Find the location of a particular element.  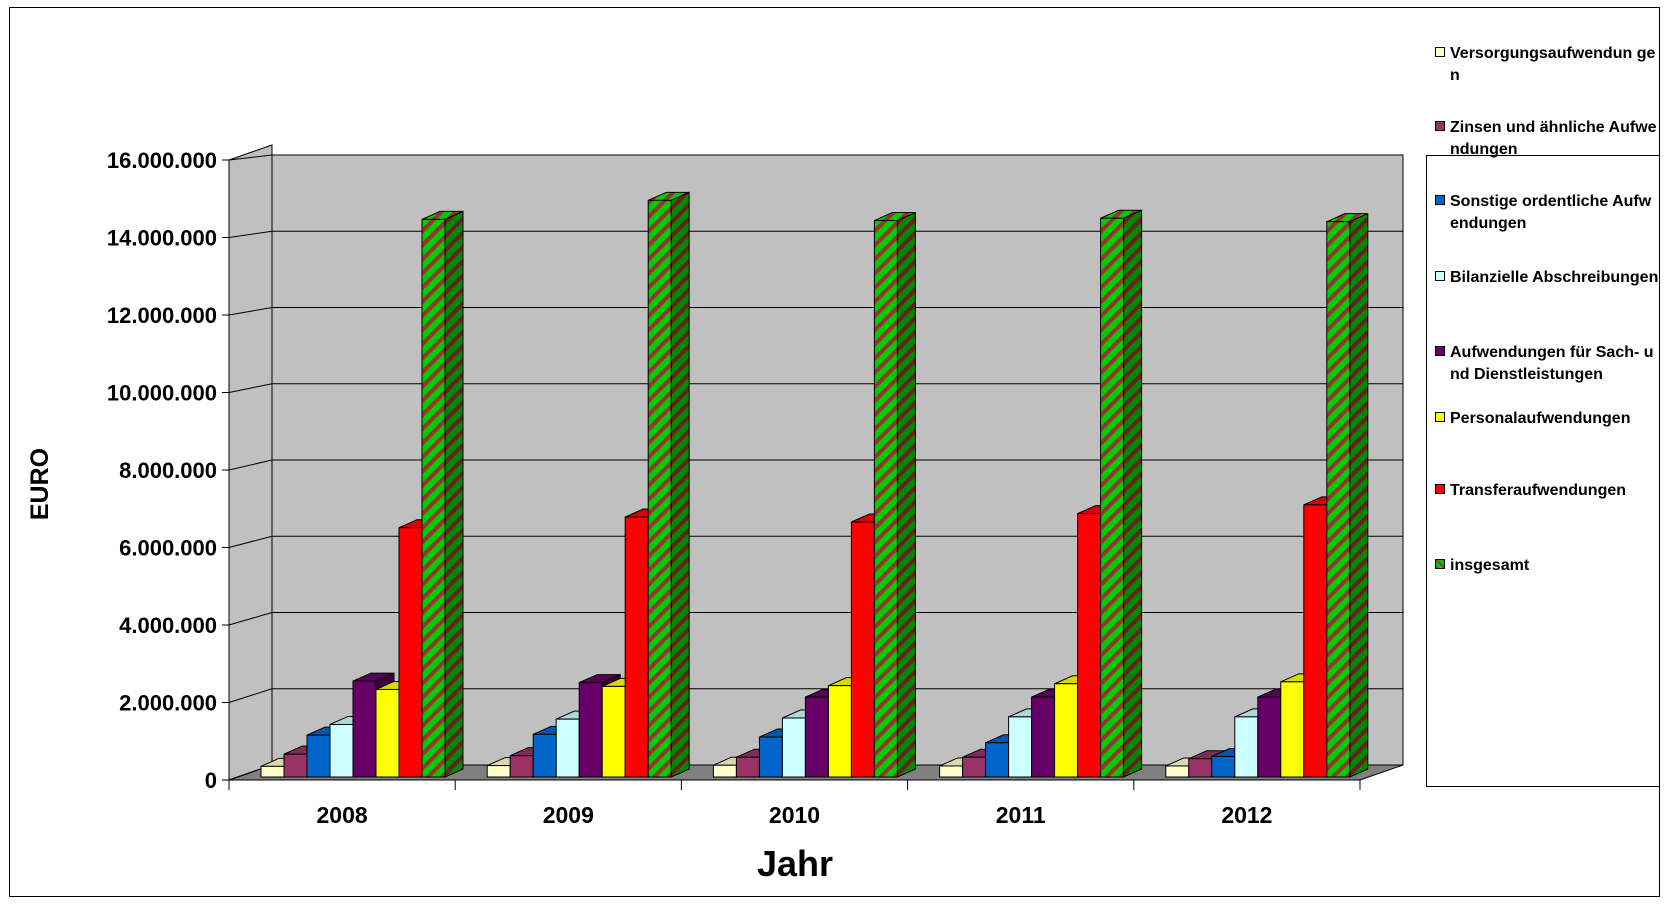

legend-label: Personalaufwendungen is located at coordinates (1540, 418).